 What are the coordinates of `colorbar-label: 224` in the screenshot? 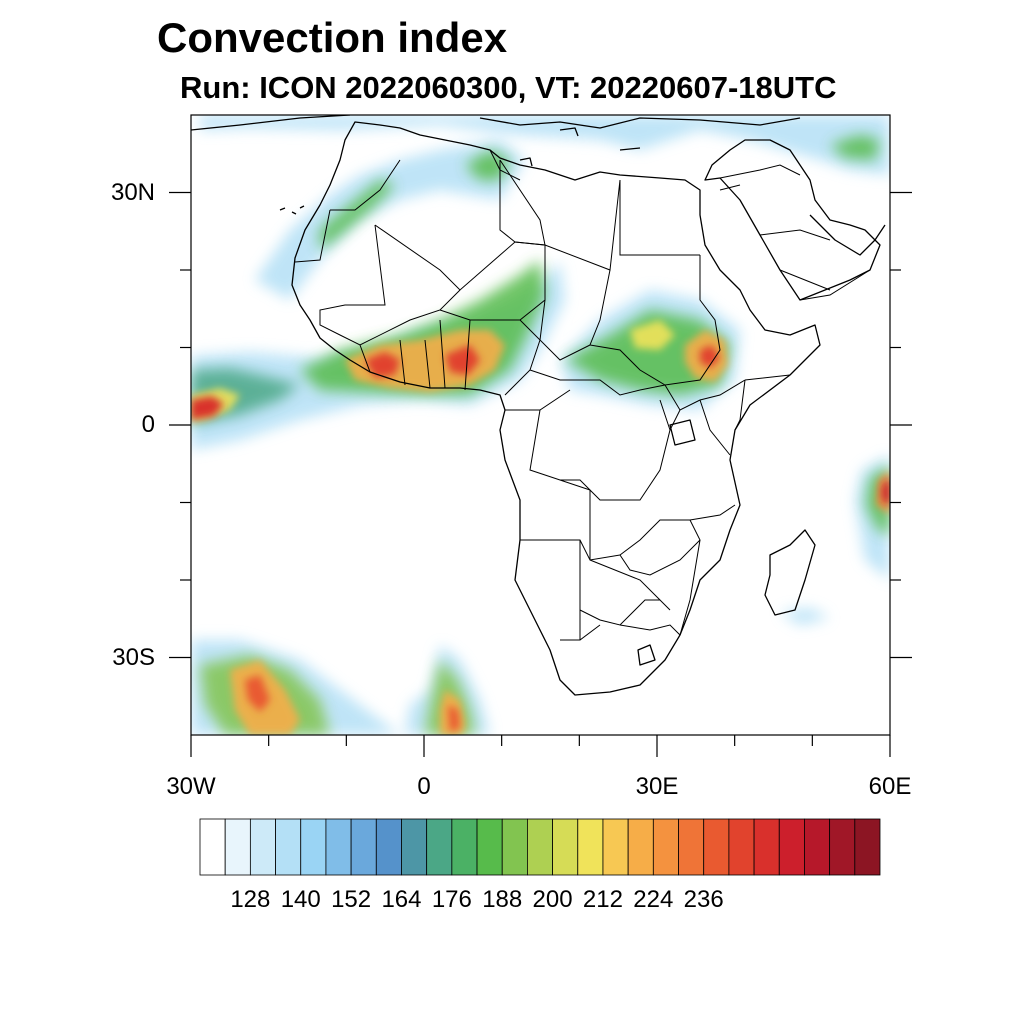 It's located at (653, 899).